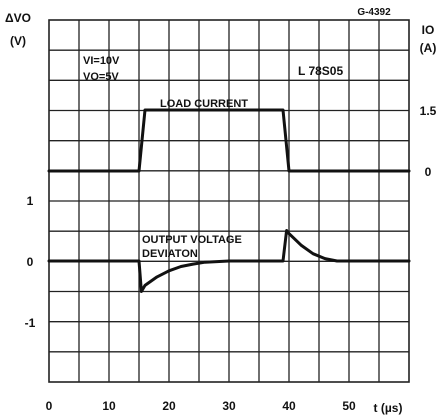  I want to click on x-tick-label: 30, so click(229, 406).